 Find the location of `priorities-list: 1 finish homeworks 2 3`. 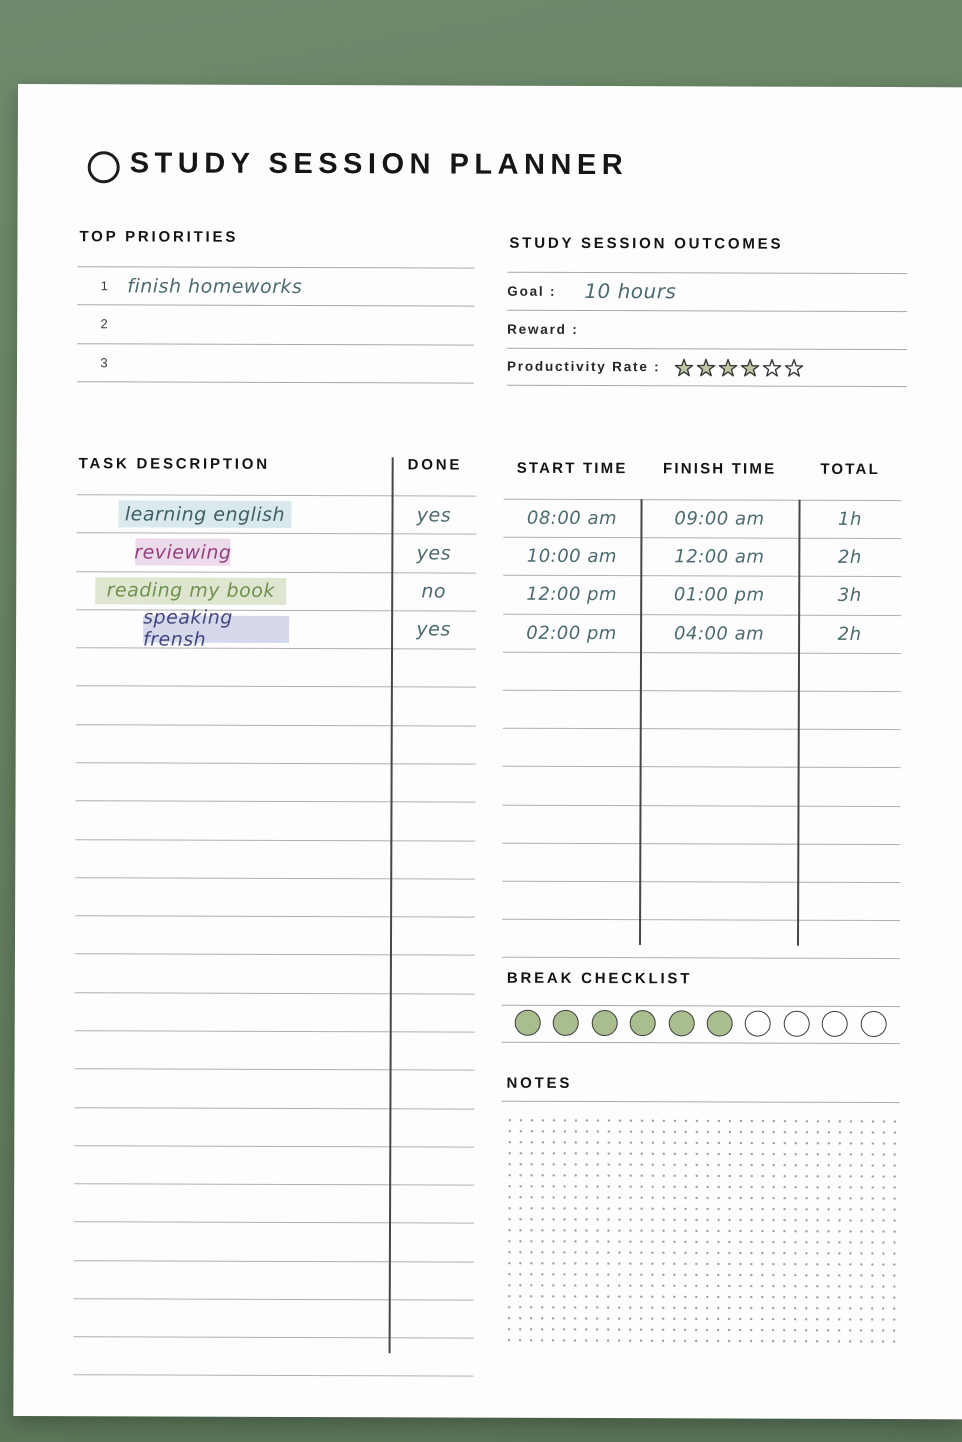

priorities-list: 1 finish homeworks 2 3 is located at coordinates (275, 325).